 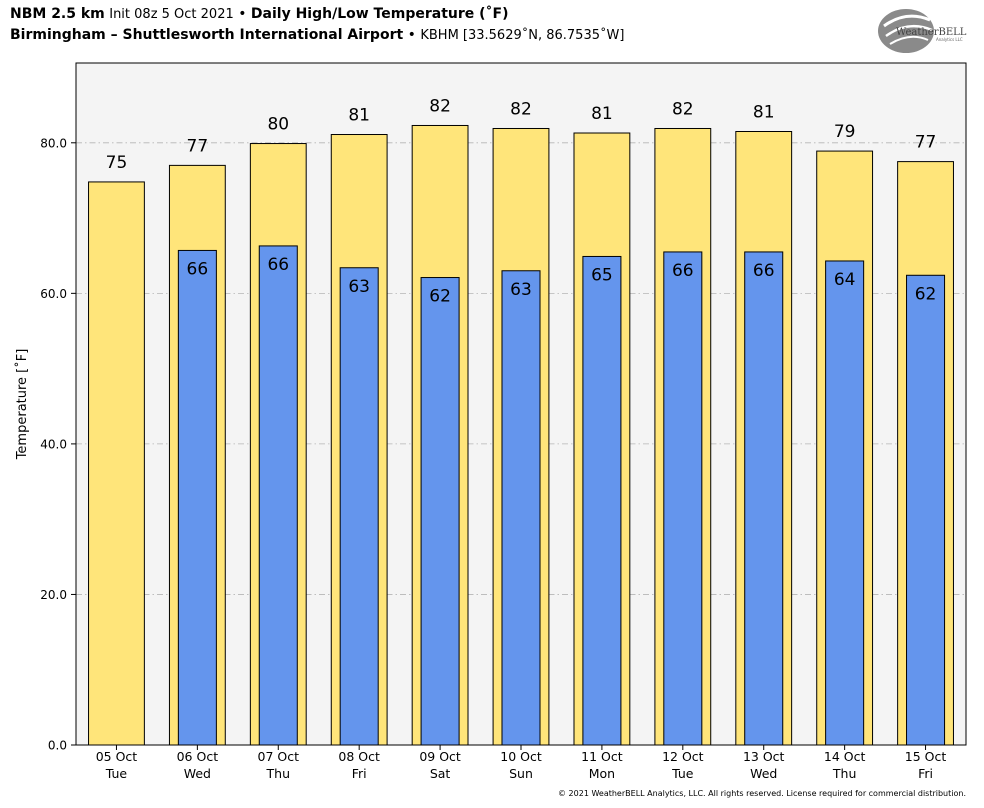 I want to click on y-tick-label: 40.0, so click(x=53, y=444).